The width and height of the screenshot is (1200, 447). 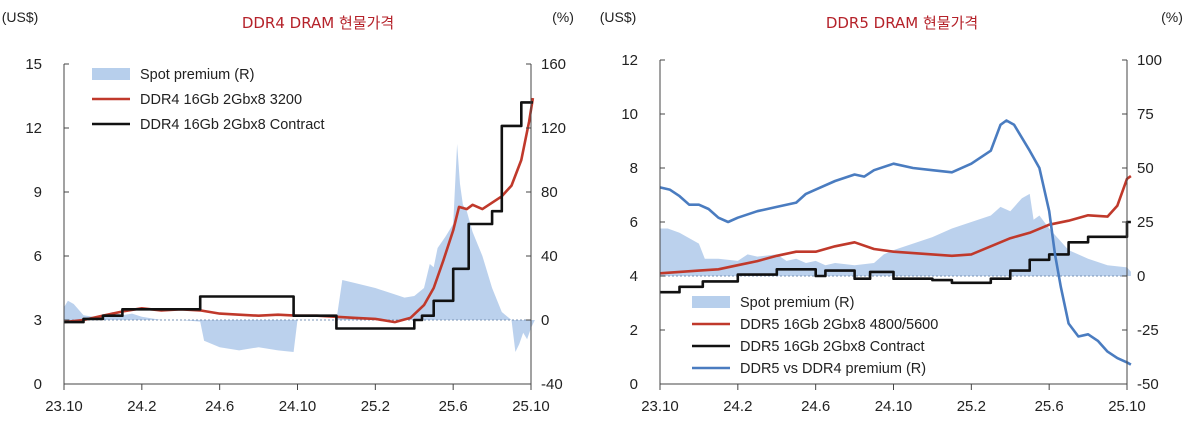 I want to click on spot-price-line, so click(x=895, y=225).